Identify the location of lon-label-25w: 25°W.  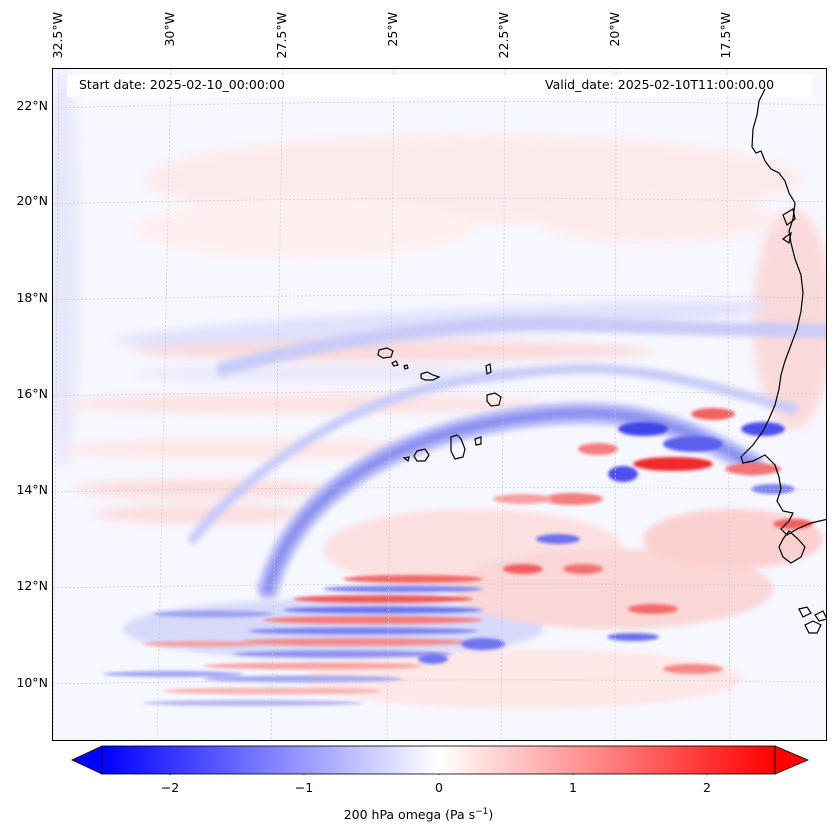
(392, 29).